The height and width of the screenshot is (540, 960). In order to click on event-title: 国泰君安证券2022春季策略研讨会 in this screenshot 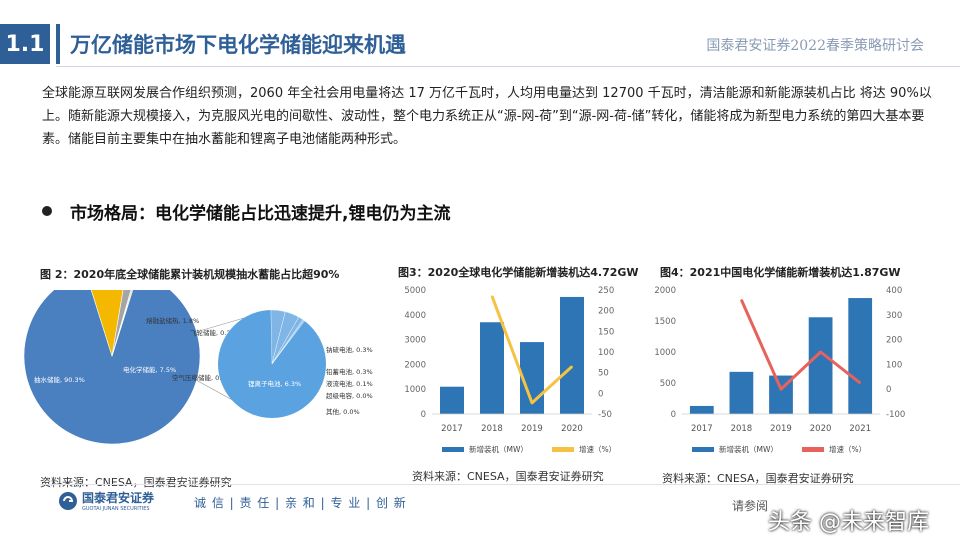, I will do `click(815, 46)`.